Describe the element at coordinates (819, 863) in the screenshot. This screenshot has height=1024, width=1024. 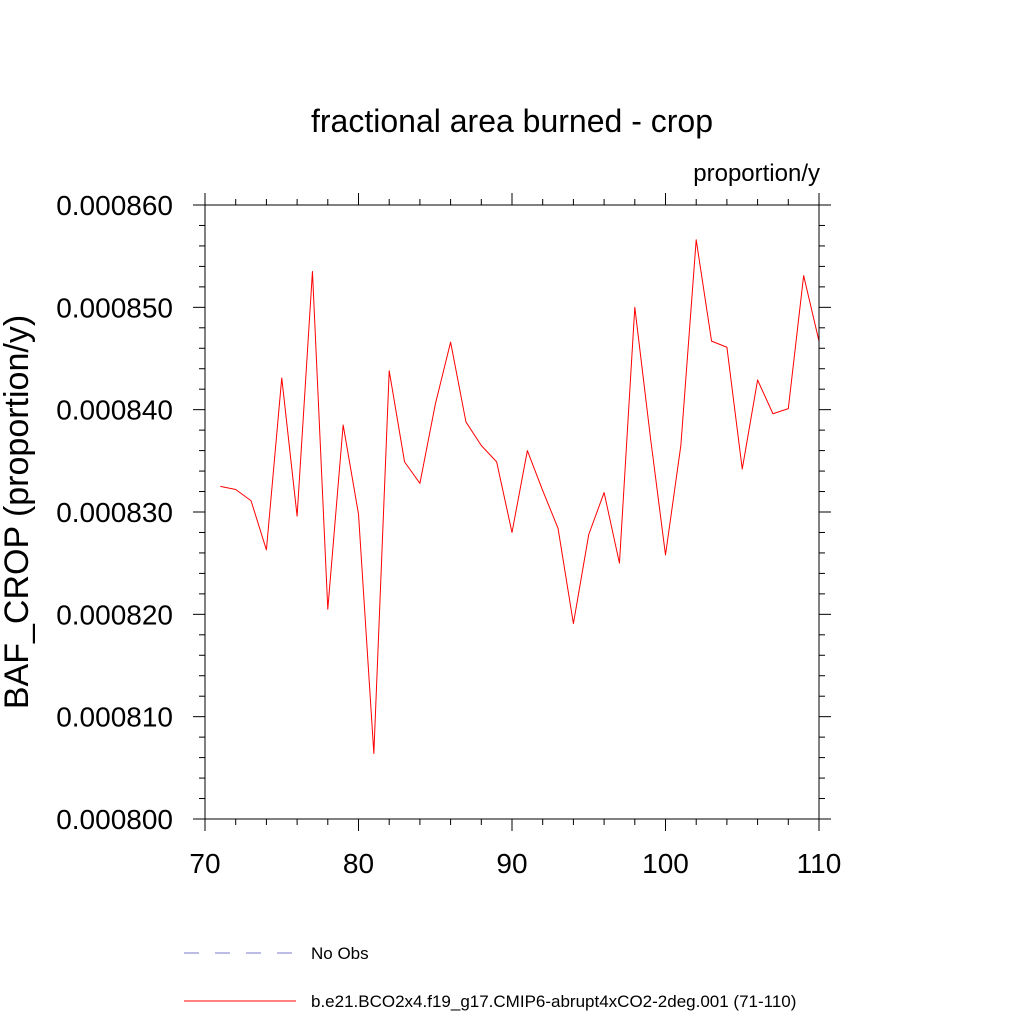
I see `x-tick-label: 110` at that location.